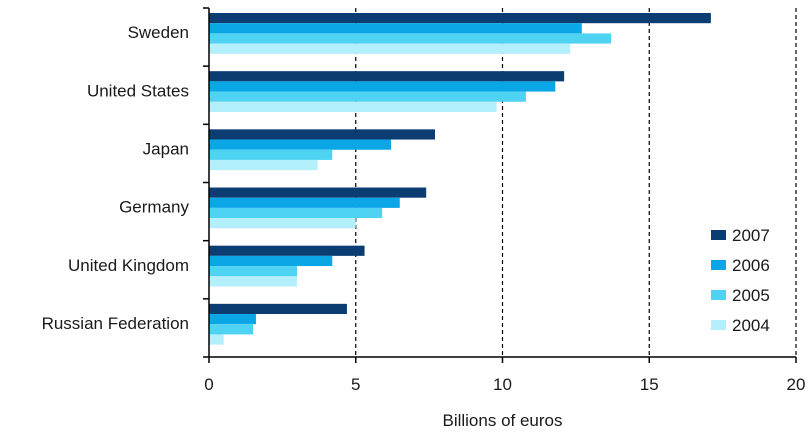 This screenshot has height=437, width=808. What do you see at coordinates (278, 309) in the screenshot?
I see `bar-russian-federation-2007` at bounding box center [278, 309].